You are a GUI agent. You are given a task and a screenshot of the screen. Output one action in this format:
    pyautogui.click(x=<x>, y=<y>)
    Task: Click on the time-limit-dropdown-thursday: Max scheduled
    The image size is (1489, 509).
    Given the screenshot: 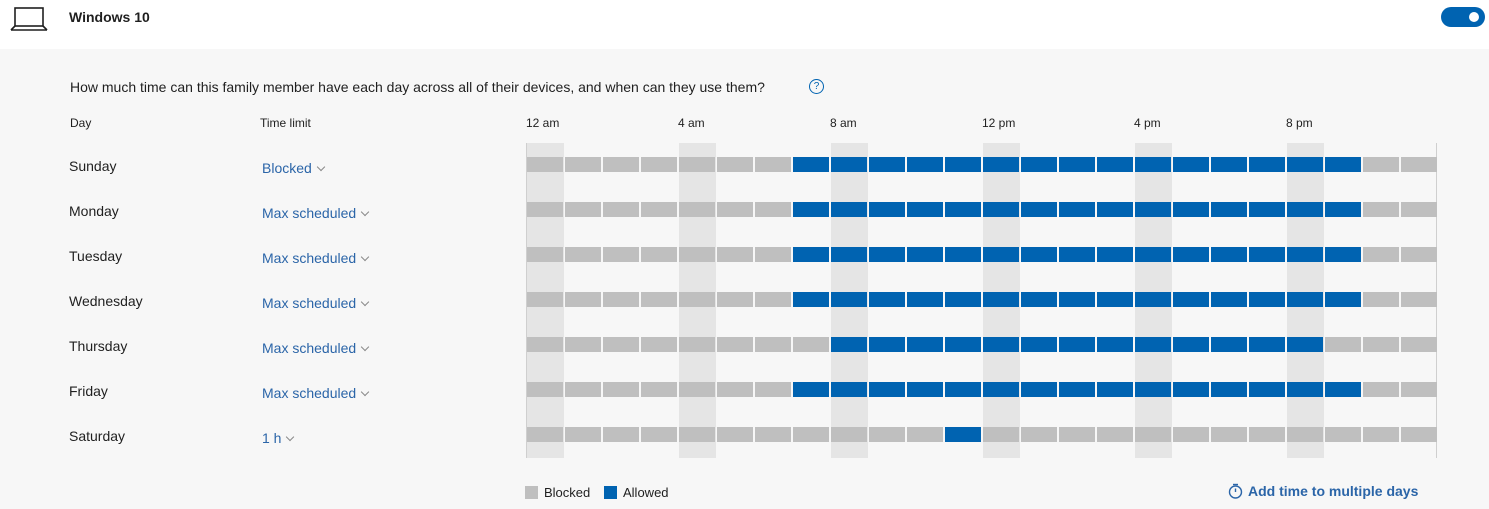 What is the action you would take?
    pyautogui.click(x=316, y=348)
    